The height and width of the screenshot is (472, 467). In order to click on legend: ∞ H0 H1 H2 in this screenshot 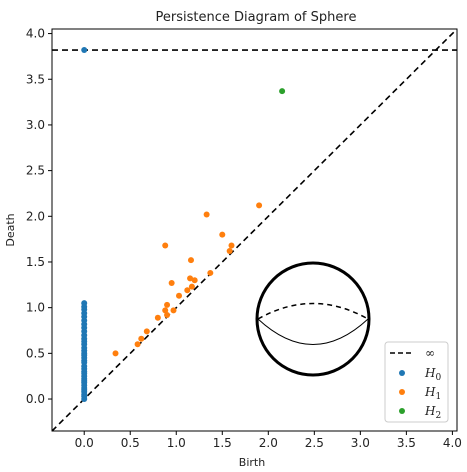, I will do `click(416, 382)`.